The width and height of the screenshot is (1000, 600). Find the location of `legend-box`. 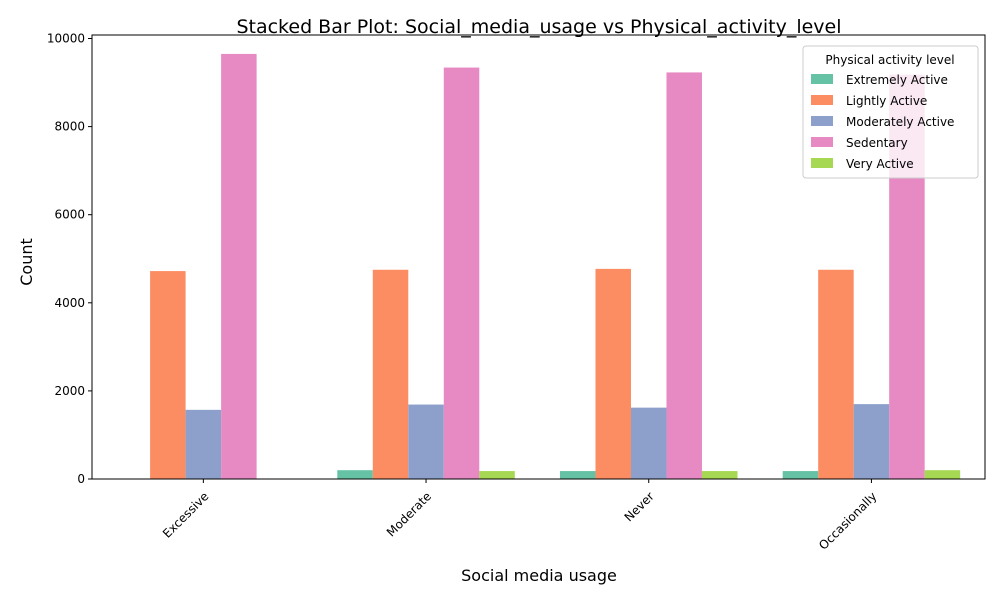

legend-box is located at coordinates (890, 112).